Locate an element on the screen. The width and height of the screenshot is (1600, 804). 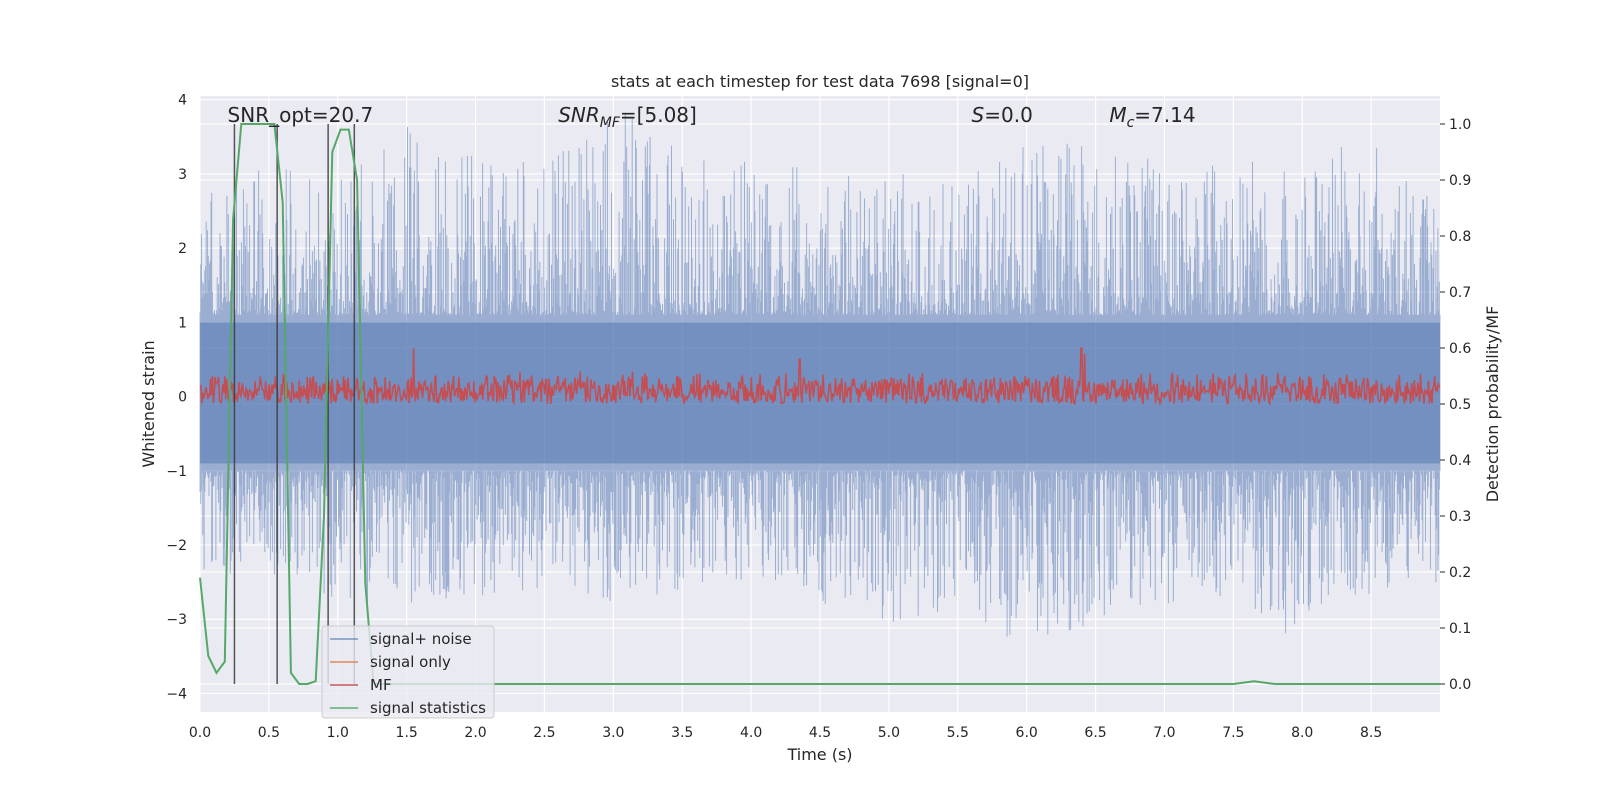
y-tick-label-right: 0.2 is located at coordinates (1460, 573).